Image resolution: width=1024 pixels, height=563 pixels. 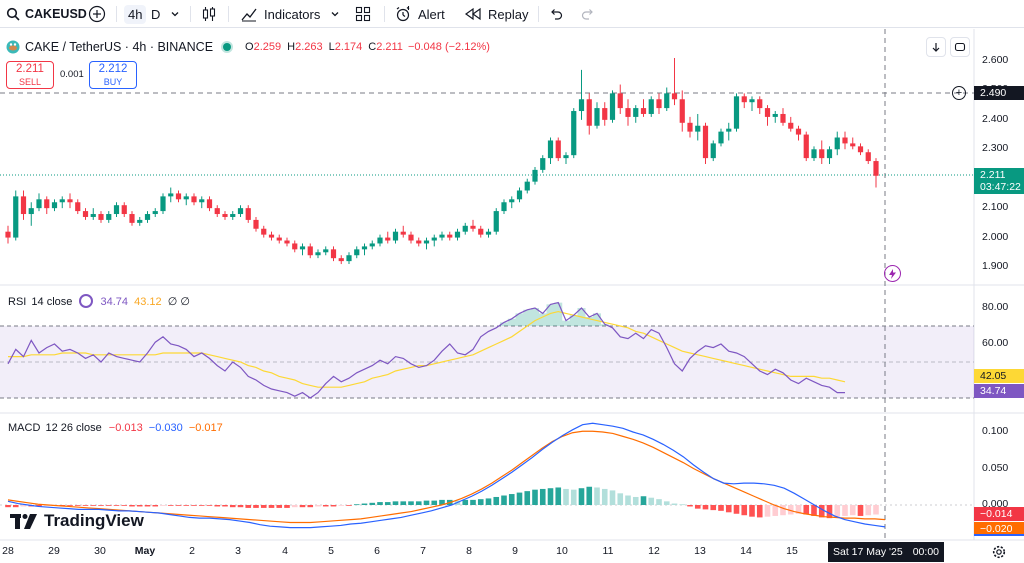 I want to click on macd-tick-label: 0.100, so click(x=995, y=431).